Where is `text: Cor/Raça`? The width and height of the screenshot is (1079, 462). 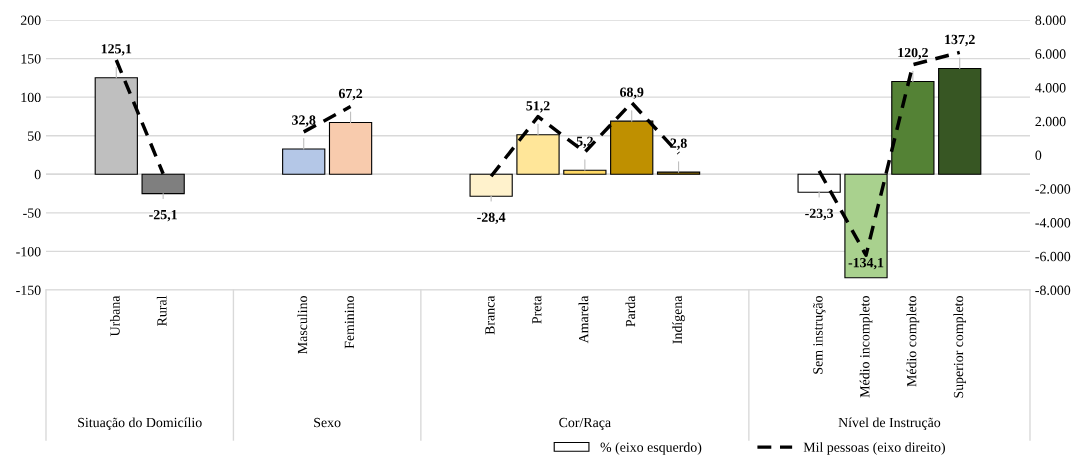 text: Cor/Raça is located at coordinates (585, 423).